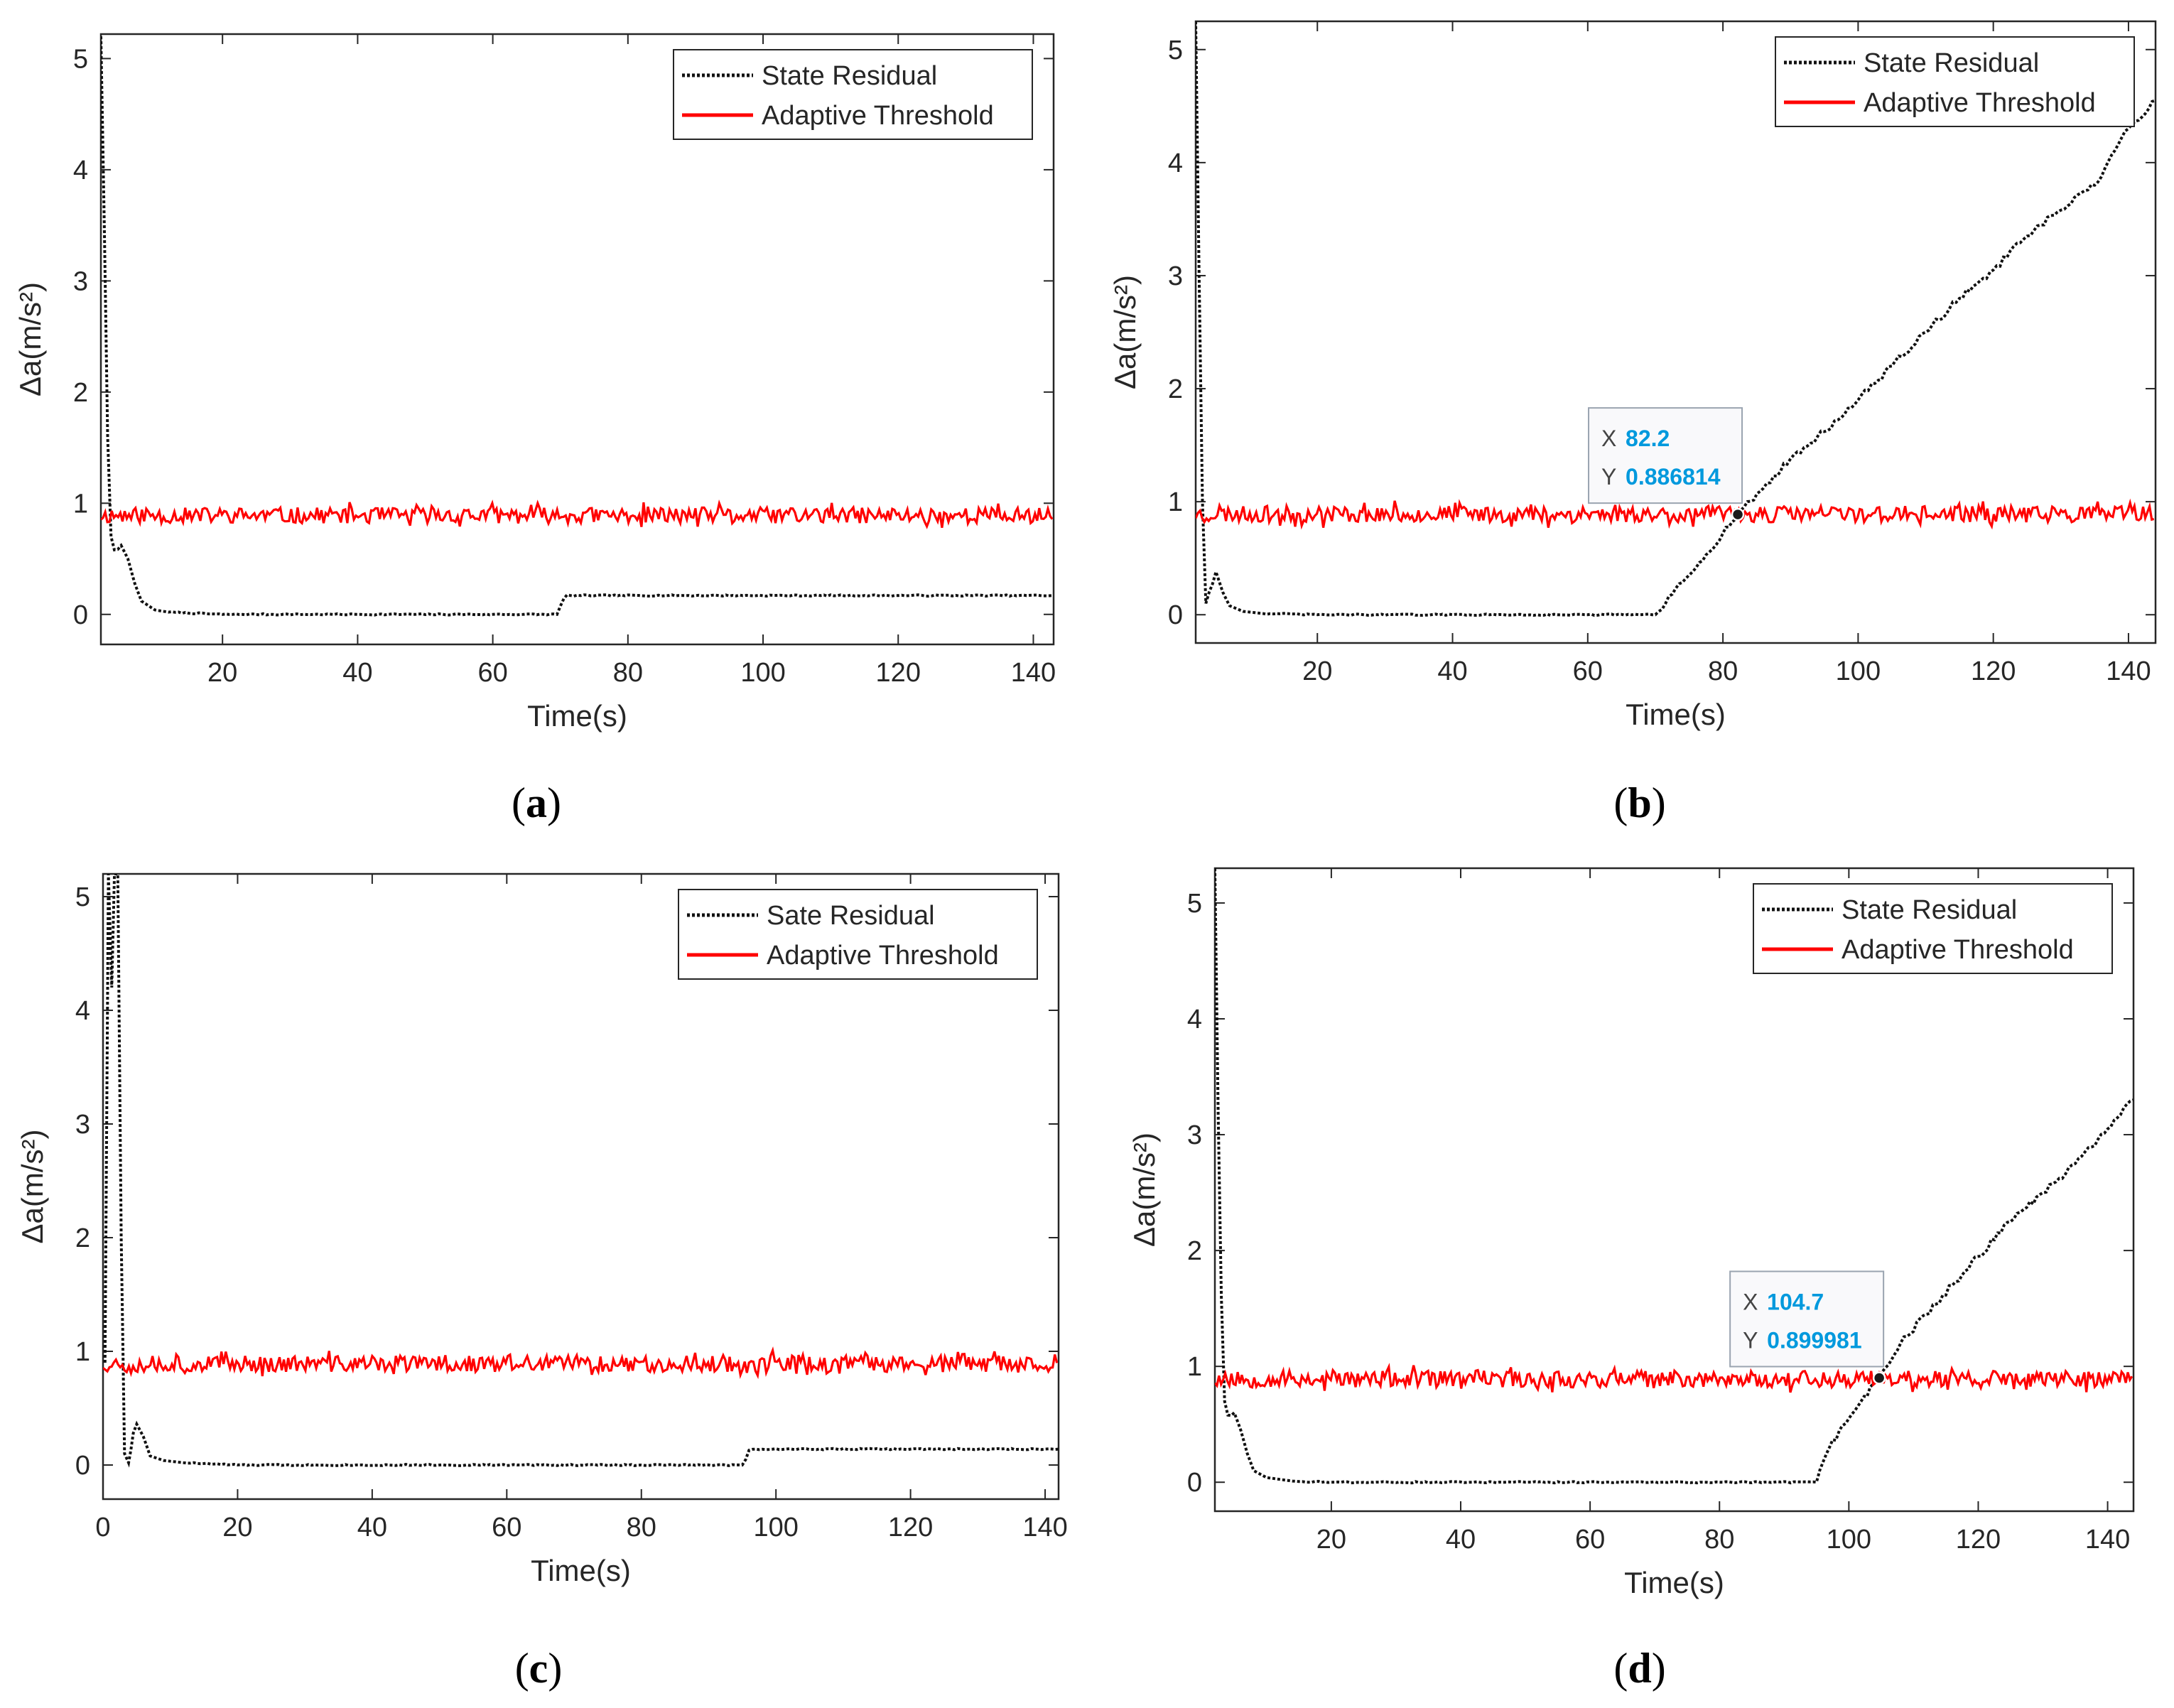 The height and width of the screenshot is (1708, 2174). Describe the element at coordinates (1814, 1340) in the screenshot. I see `datatip-y-value: 0.899981` at that location.